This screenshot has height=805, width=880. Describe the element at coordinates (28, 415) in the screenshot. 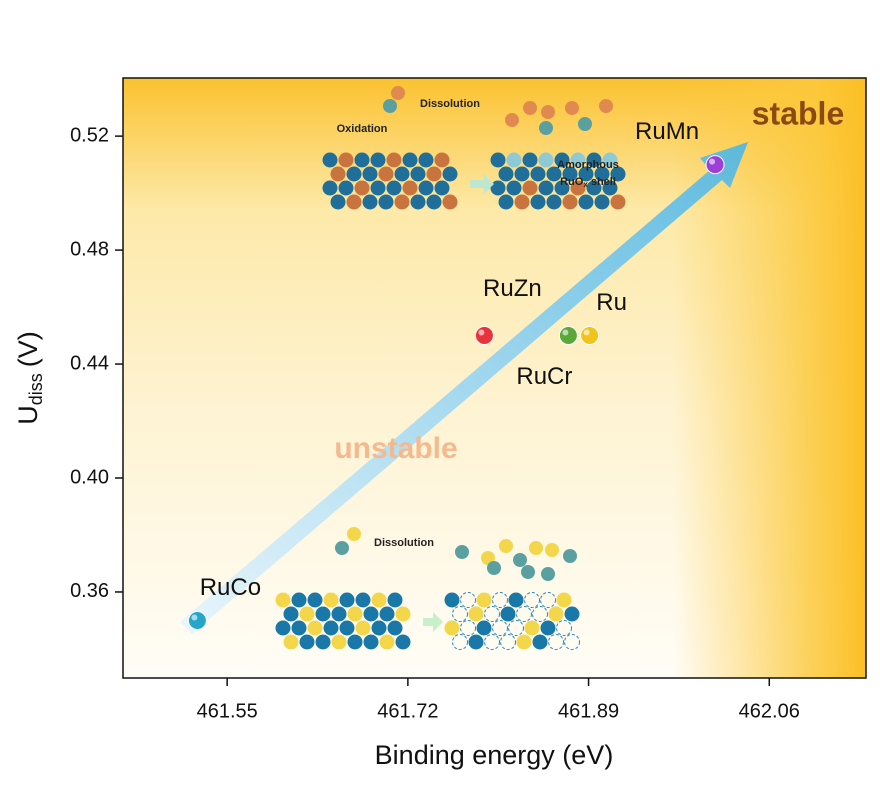

I see `y-axis-label-main: U` at that location.